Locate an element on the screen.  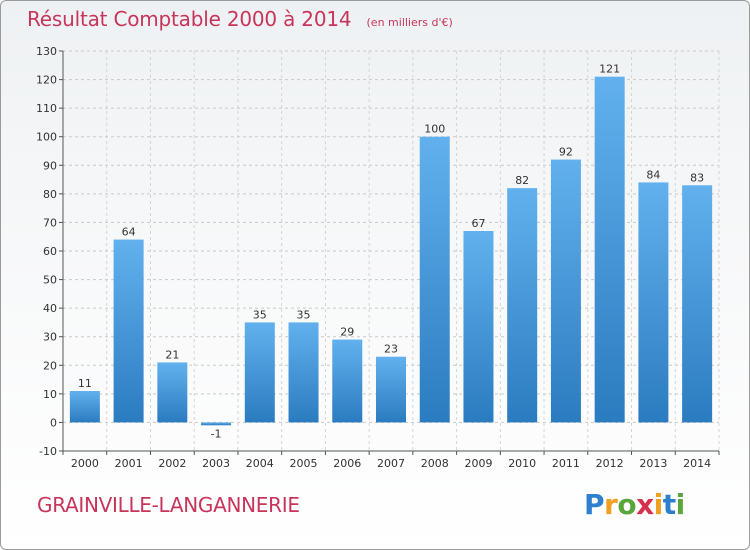
y-axis-tick-labels: -10 0 10 20 30 40 50 60 70 80 90 100 110 120 130 is located at coordinates (46, 251).